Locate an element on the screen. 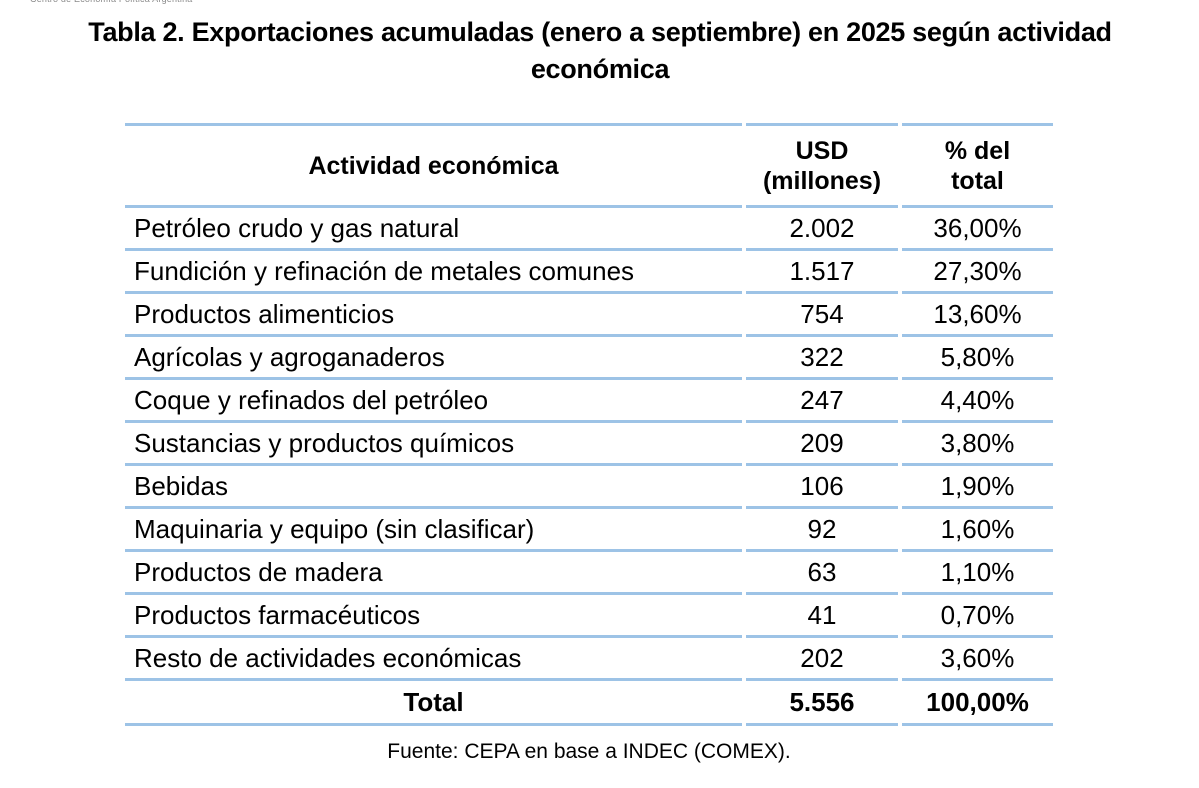 The image size is (1199, 788). source-note: Fuente: CEPA en base a INDEC (COMEX). is located at coordinates (589, 751).